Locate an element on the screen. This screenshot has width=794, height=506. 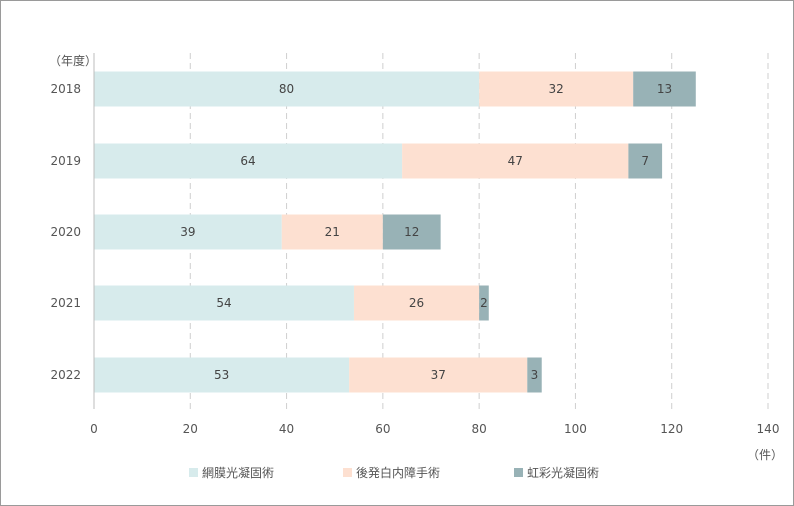
bar-value-label: 7 is located at coordinates (645, 161).